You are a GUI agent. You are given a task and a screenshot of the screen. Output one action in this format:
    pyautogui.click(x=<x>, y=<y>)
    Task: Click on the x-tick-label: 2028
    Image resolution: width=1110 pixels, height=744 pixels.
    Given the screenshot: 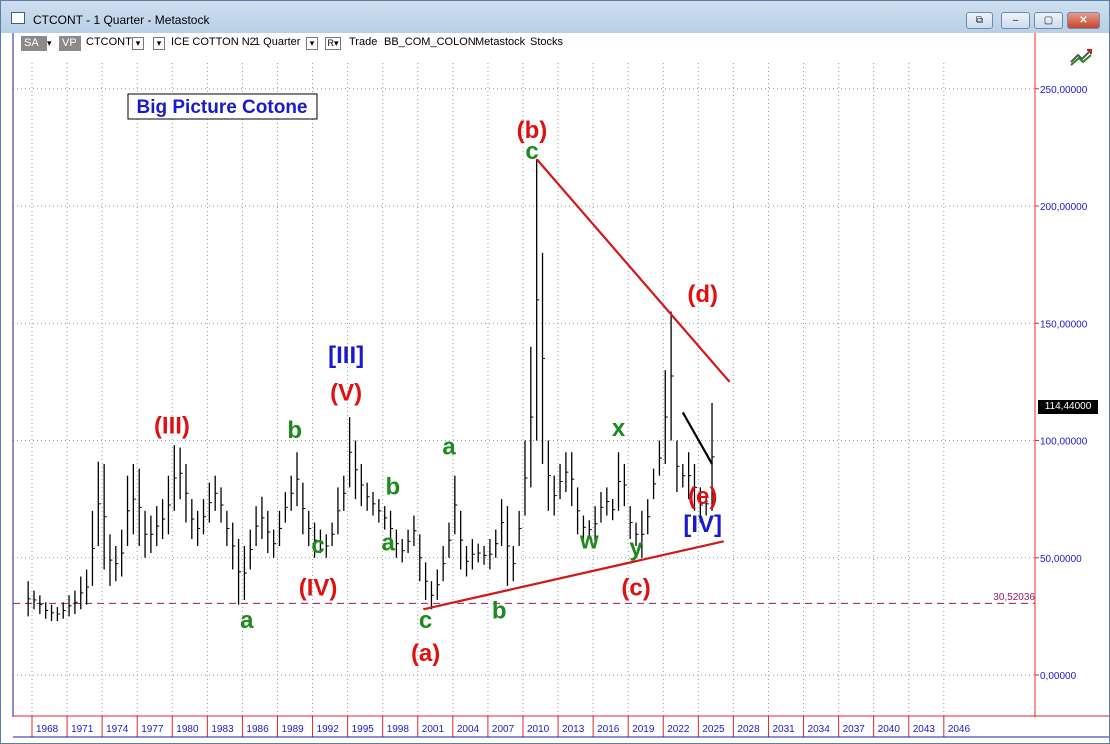 What is the action you would take?
    pyautogui.click(x=748, y=729)
    